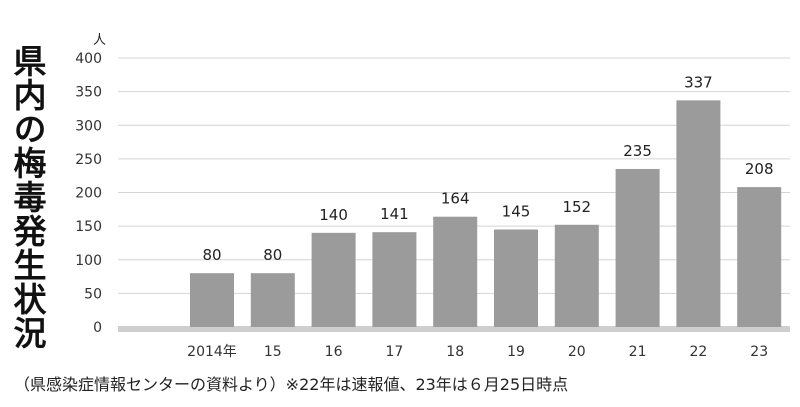 The width and height of the screenshot is (800, 407). Describe the element at coordinates (93, 294) in the screenshot. I see `y-tick-label: 50` at that location.